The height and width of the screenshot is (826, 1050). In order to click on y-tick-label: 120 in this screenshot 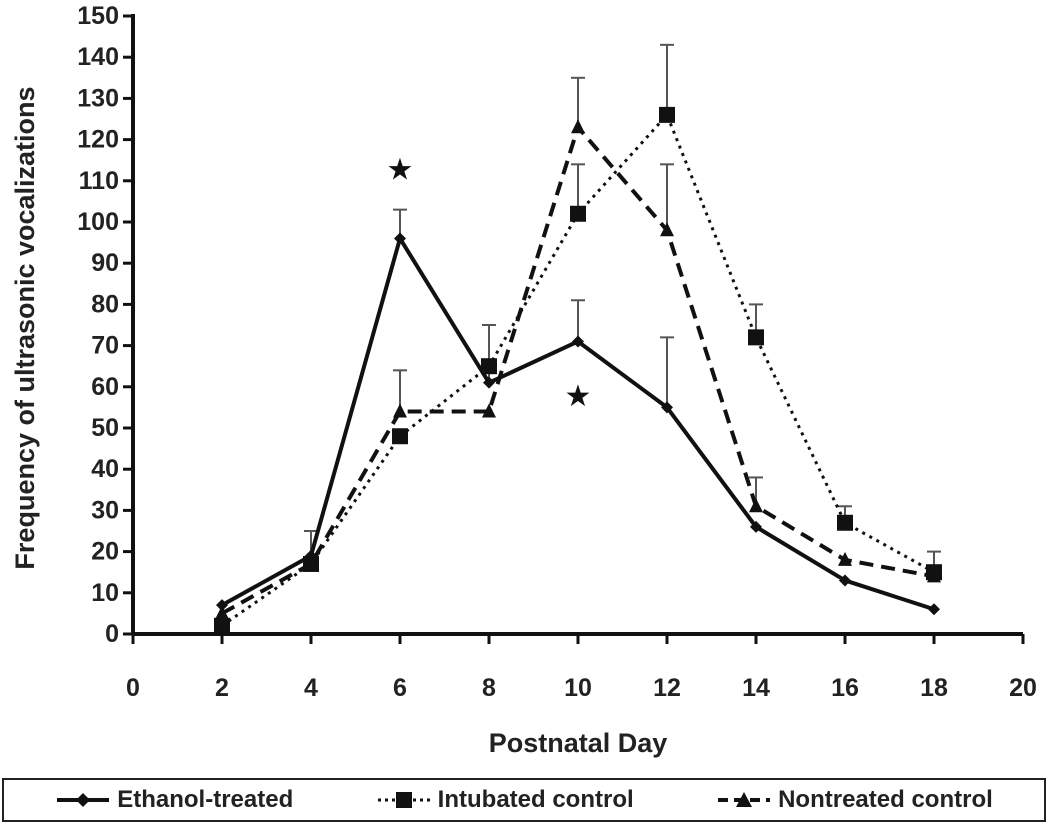, I will do `click(98, 140)`.